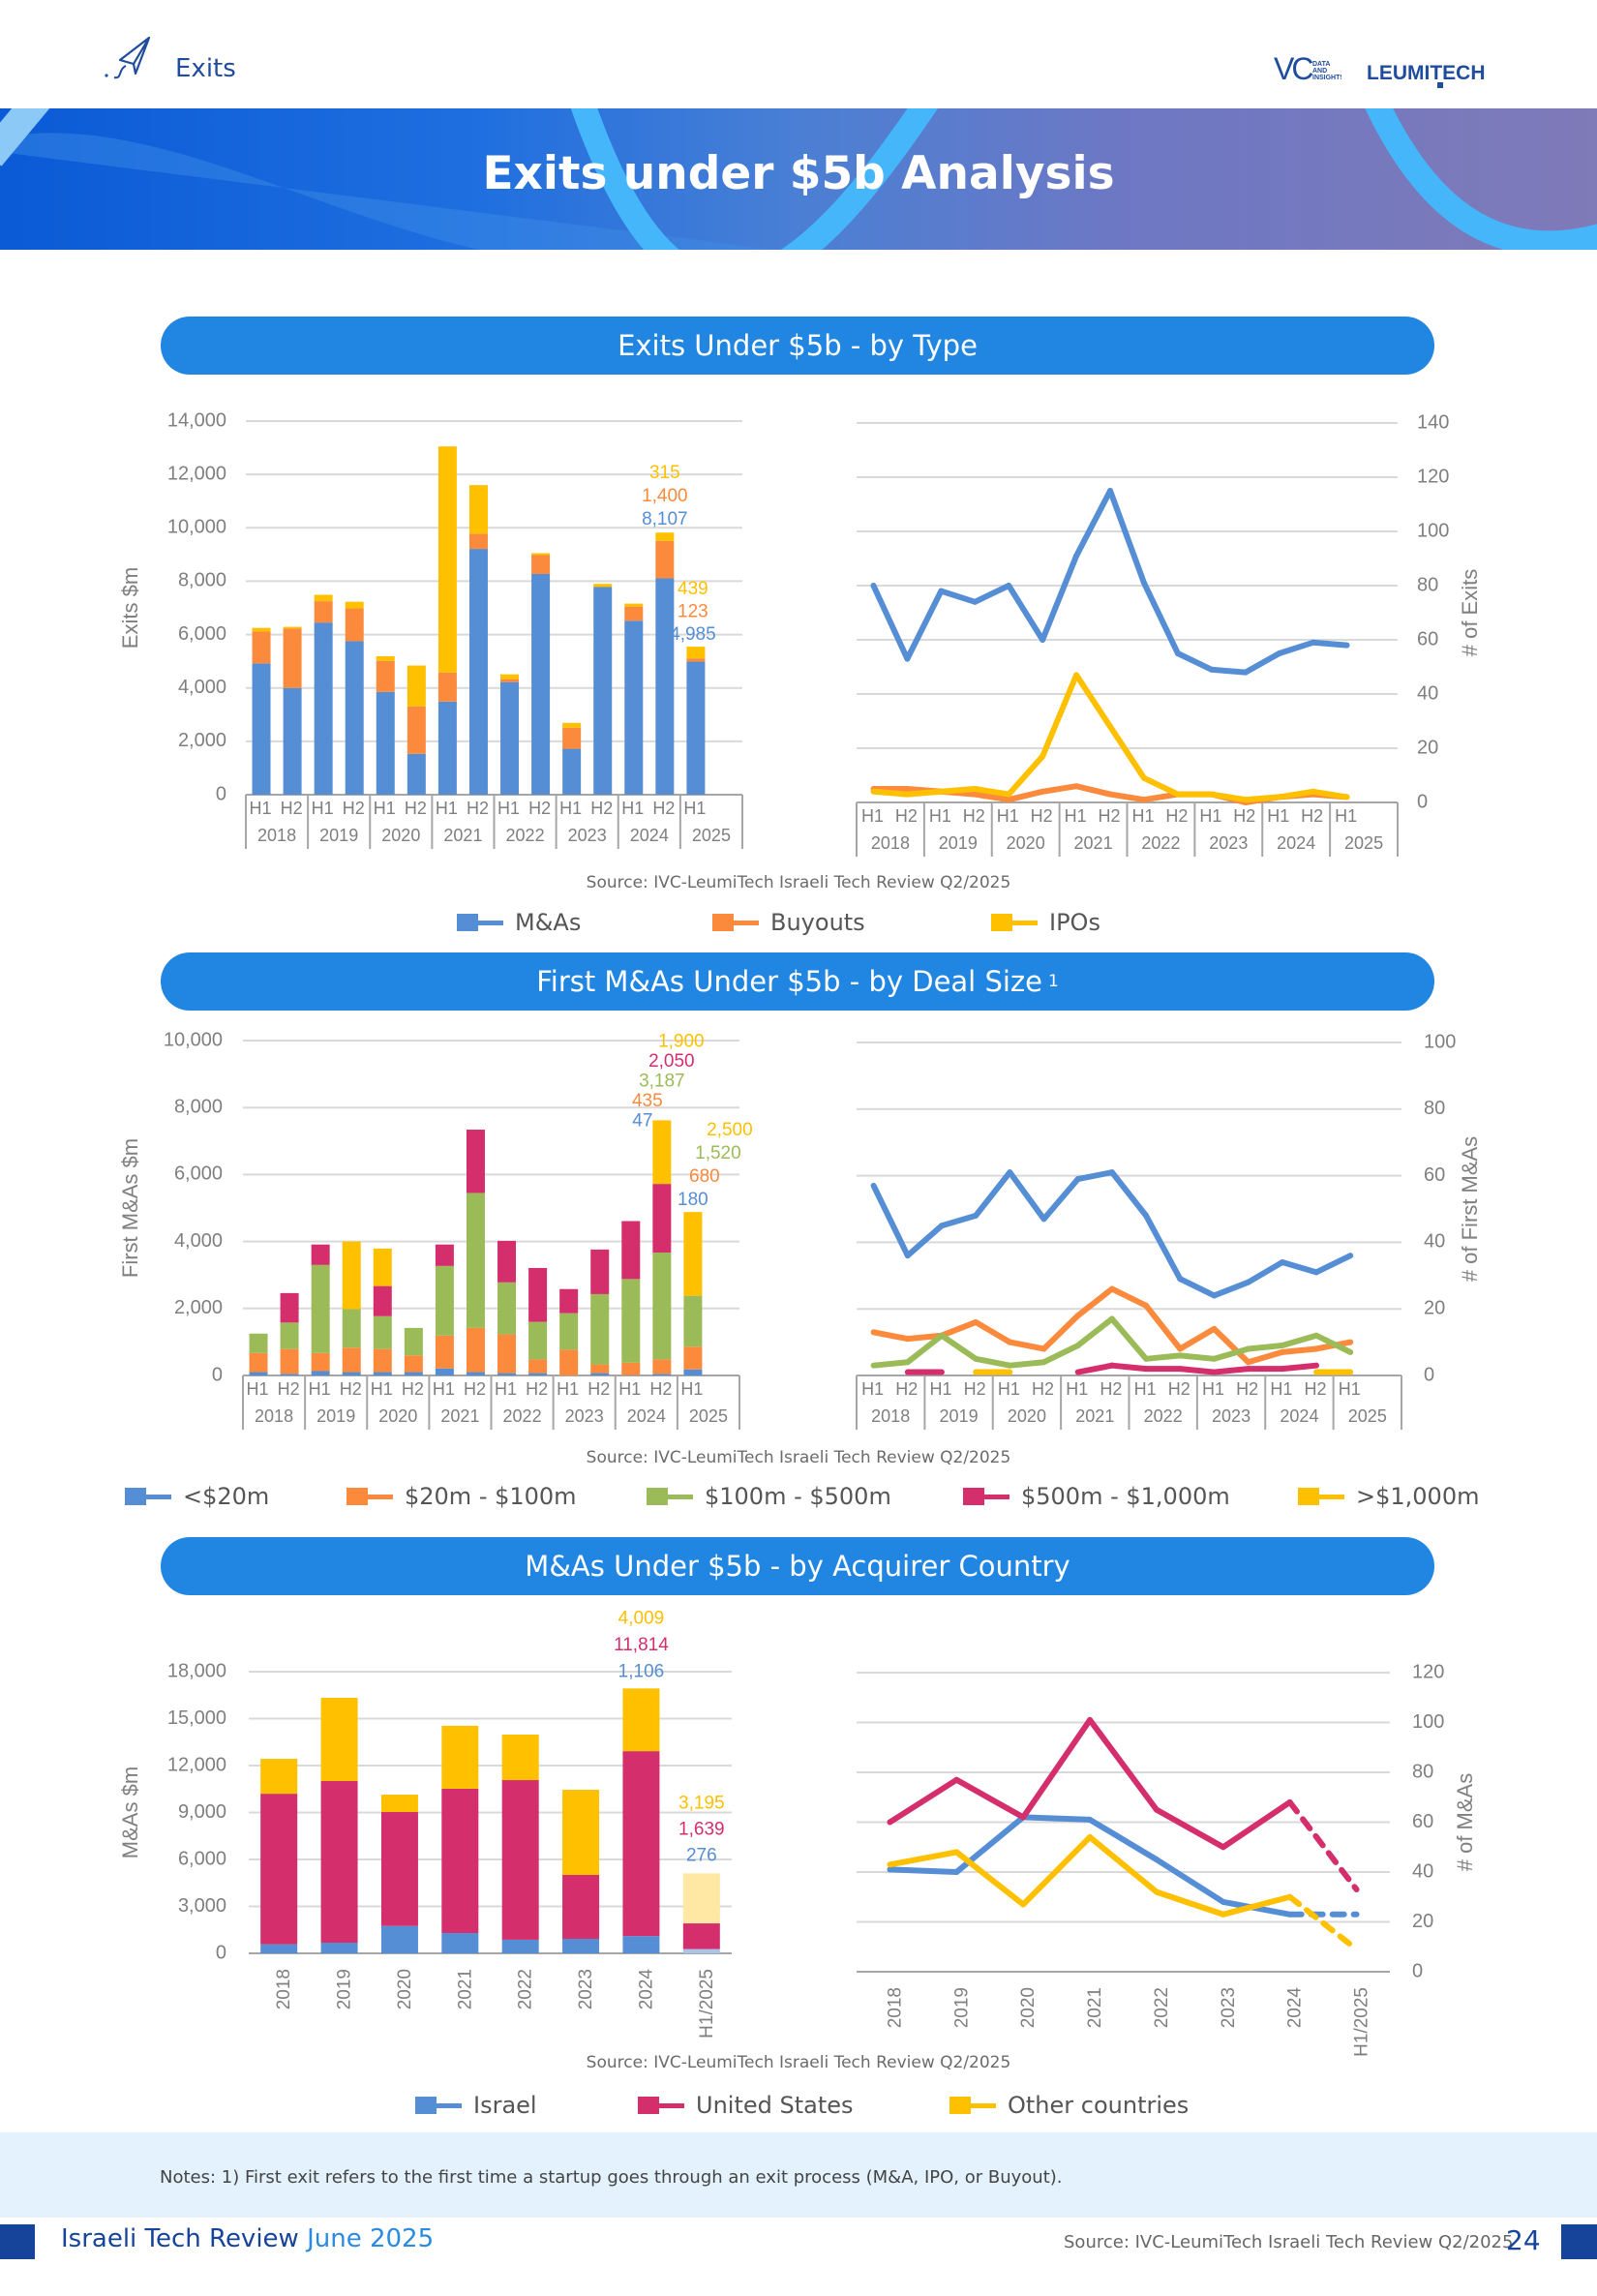 The width and height of the screenshot is (1597, 2296). Describe the element at coordinates (226, 1497) in the screenshot. I see `legend-label: <$20m` at that location.